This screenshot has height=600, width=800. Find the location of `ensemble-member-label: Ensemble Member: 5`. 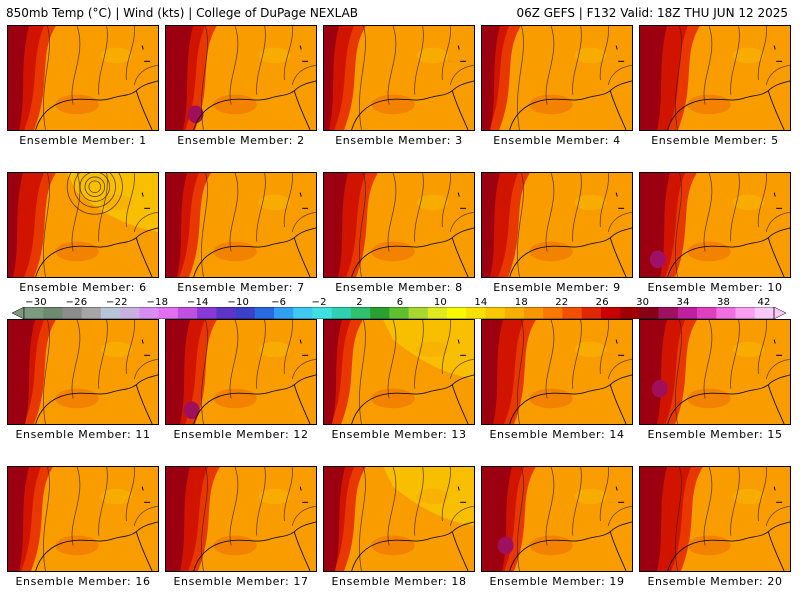

ensemble-member-label: Ensemble Member: 5 is located at coordinates (715, 140).